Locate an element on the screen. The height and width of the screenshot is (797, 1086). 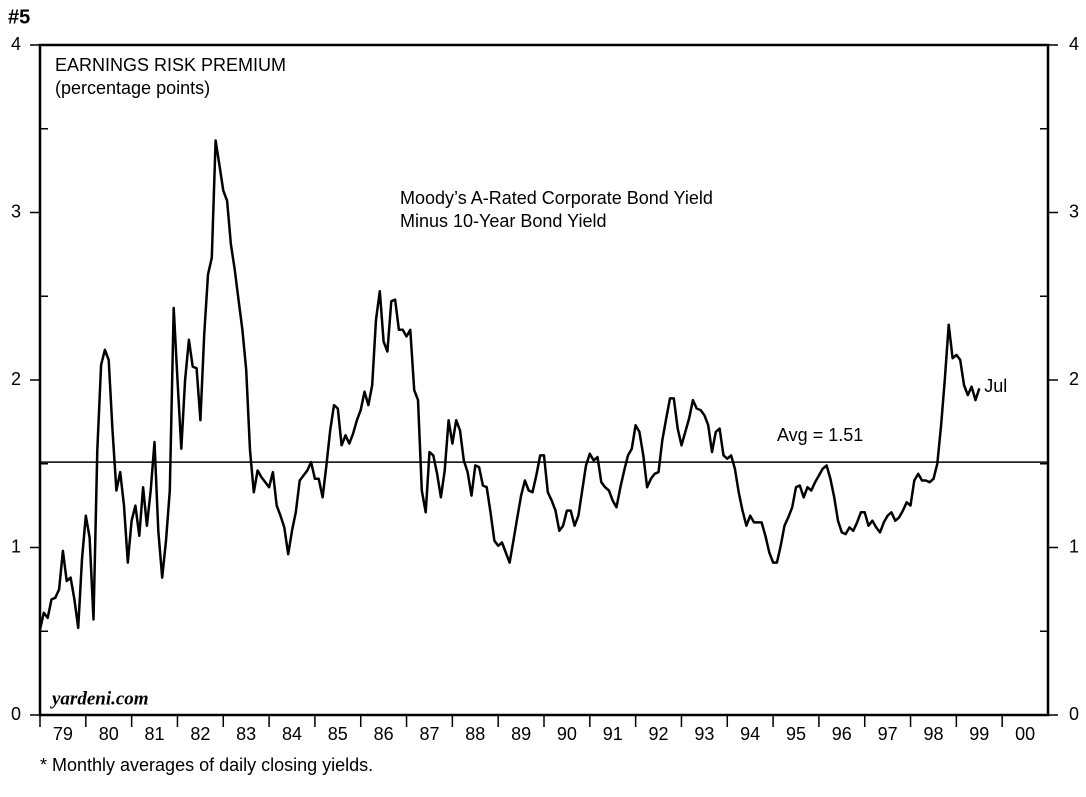
y-tick-label: 2 is located at coordinates (16, 379).